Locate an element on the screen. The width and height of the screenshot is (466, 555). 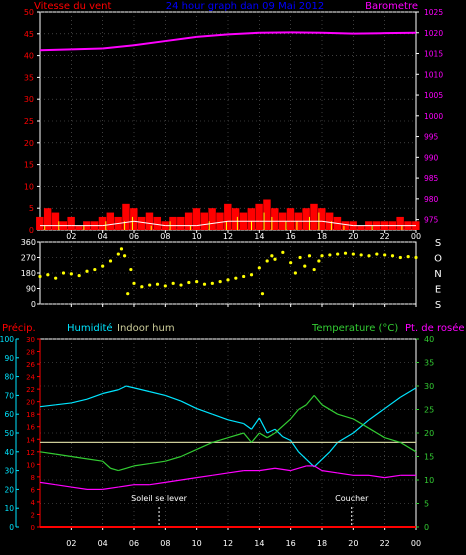
baro-tick-label: 995 is located at coordinates (431, 137).